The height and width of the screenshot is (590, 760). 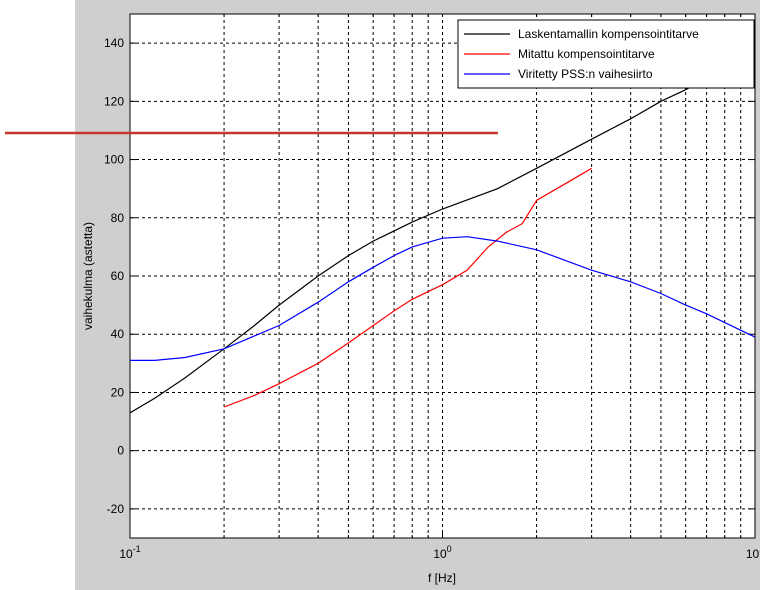 What do you see at coordinates (118, 218) in the screenshot?
I see `y-tick-label: 80` at bounding box center [118, 218].